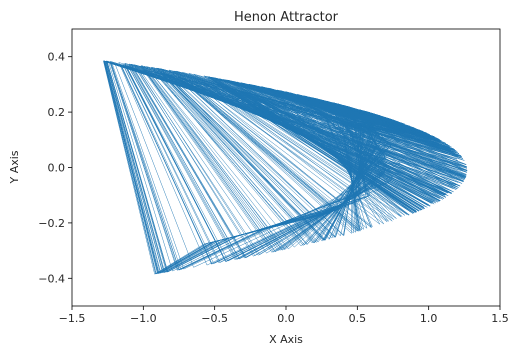 Image resolution: width=513 pixels, height=349 pixels. What do you see at coordinates (57, 112) in the screenshot?
I see `y-tick-label: 0.2` at bounding box center [57, 112].